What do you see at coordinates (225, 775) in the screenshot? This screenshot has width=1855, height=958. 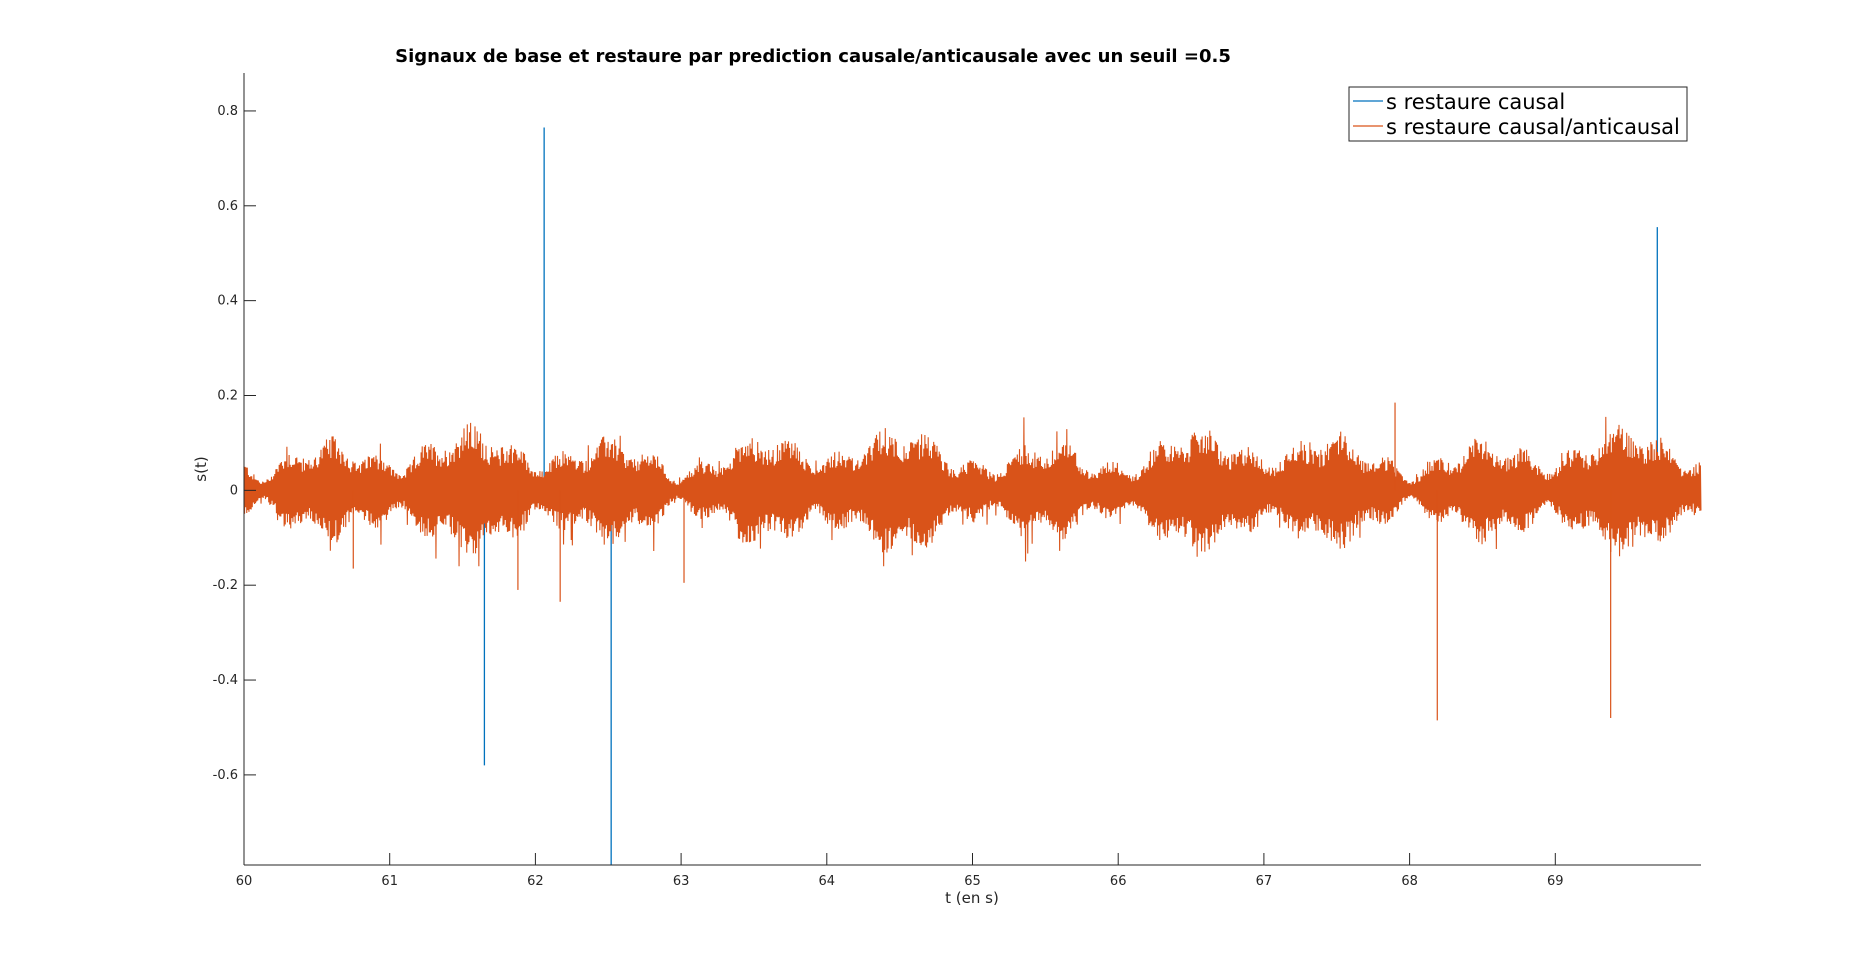 I see `y-tick-label: -0.6` at bounding box center [225, 775].